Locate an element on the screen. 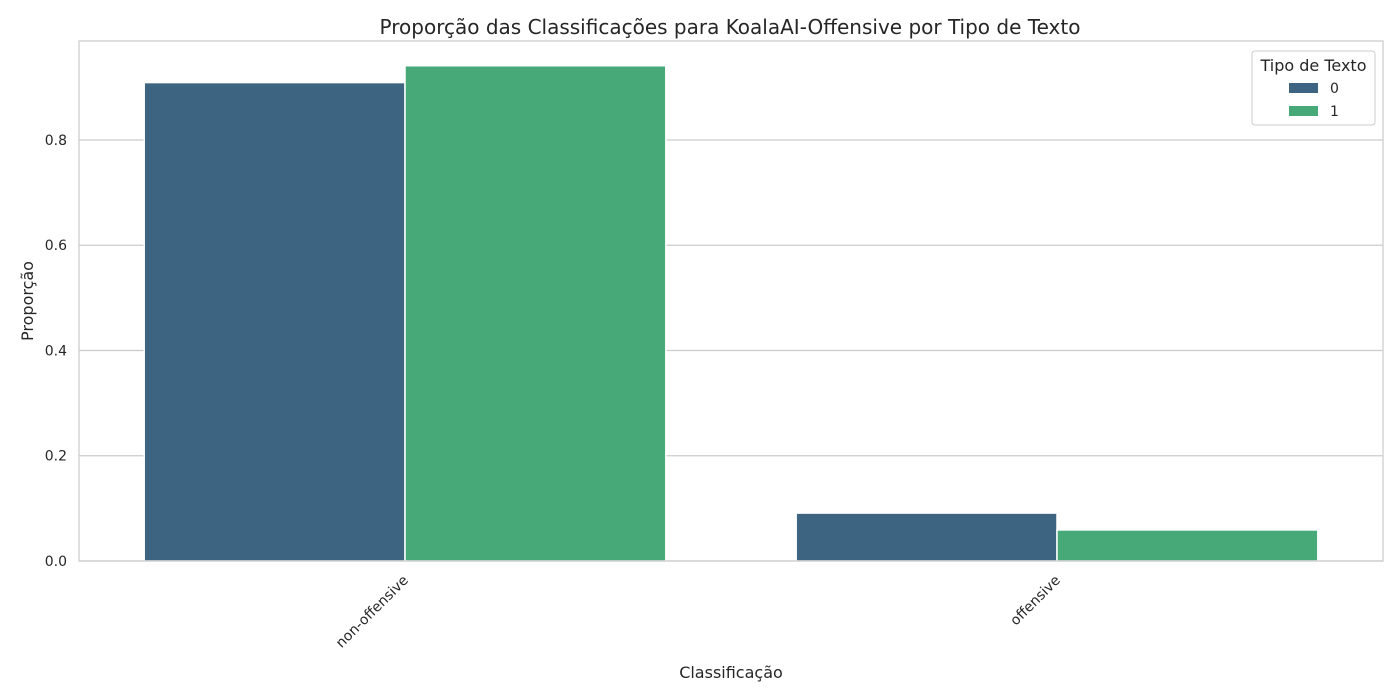 This screenshot has height=700, width=1400. y-tick-label: 0.6 is located at coordinates (56, 246).